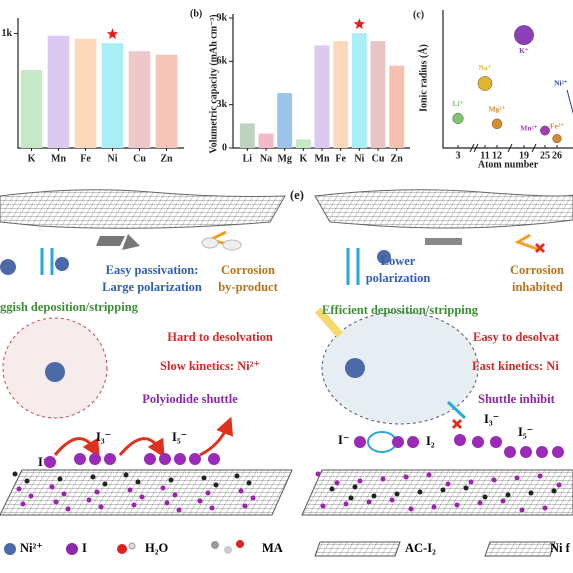 The image size is (573, 573). I want to click on legend-label: Ni²⁺, so click(31, 548).